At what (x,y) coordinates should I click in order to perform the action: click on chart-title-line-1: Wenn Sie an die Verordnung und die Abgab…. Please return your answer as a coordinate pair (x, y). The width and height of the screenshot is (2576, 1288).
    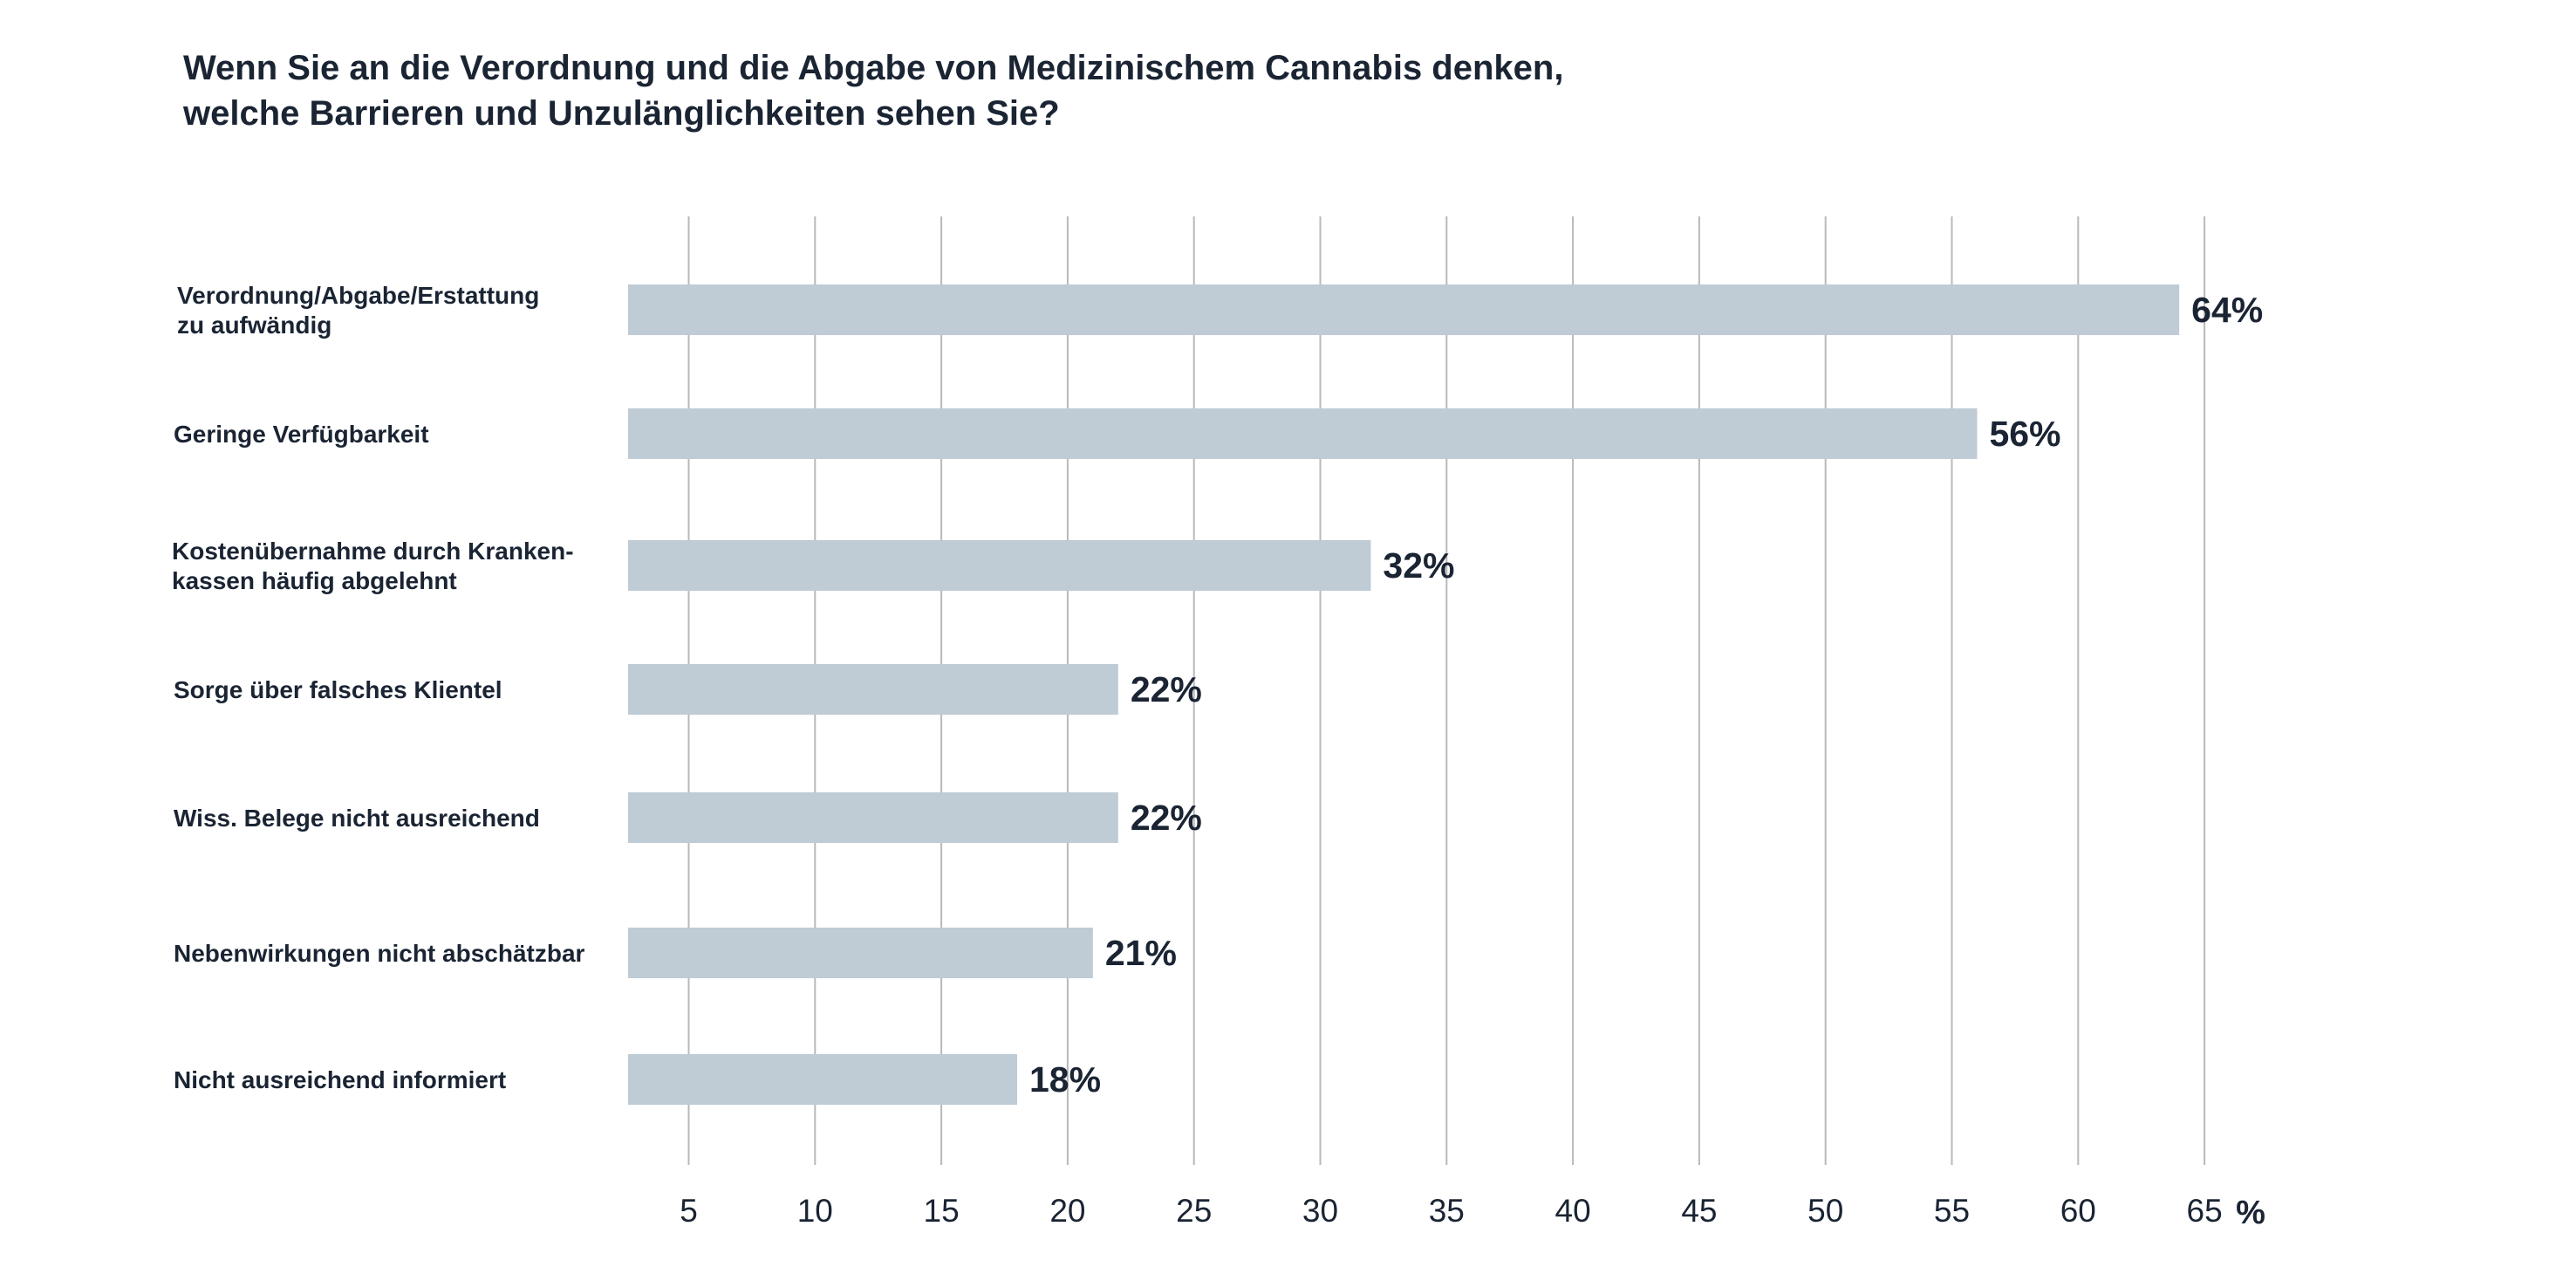
    Looking at the image, I should click on (873, 68).